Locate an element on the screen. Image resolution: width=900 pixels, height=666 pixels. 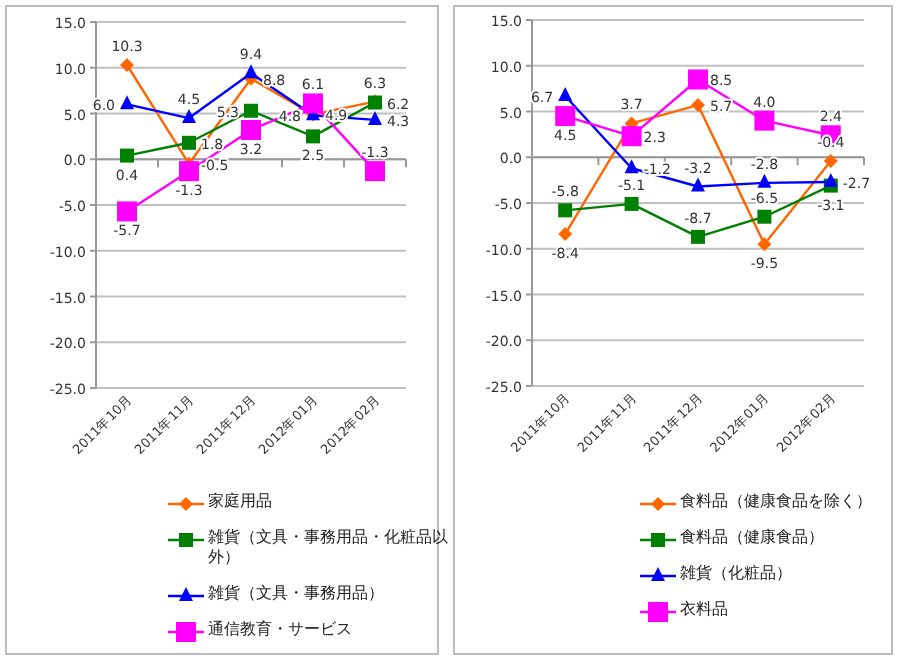
legend-label: 通信教育・サービス is located at coordinates (280, 629).